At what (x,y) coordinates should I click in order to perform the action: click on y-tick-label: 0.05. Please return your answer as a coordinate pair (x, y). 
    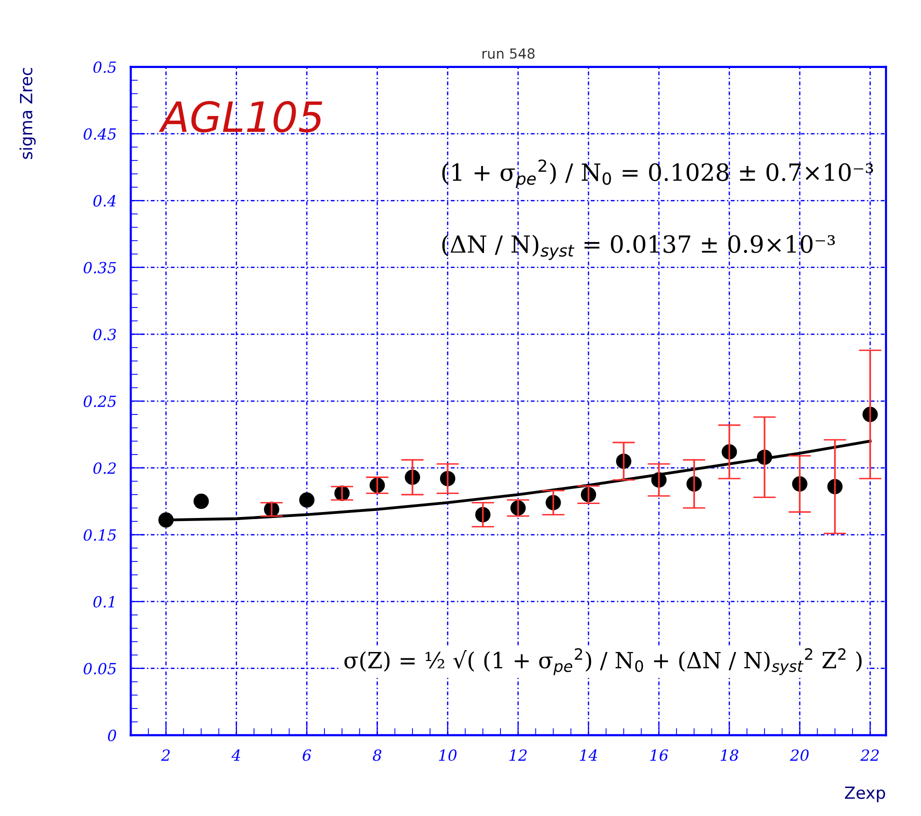
    Looking at the image, I should click on (100, 668).